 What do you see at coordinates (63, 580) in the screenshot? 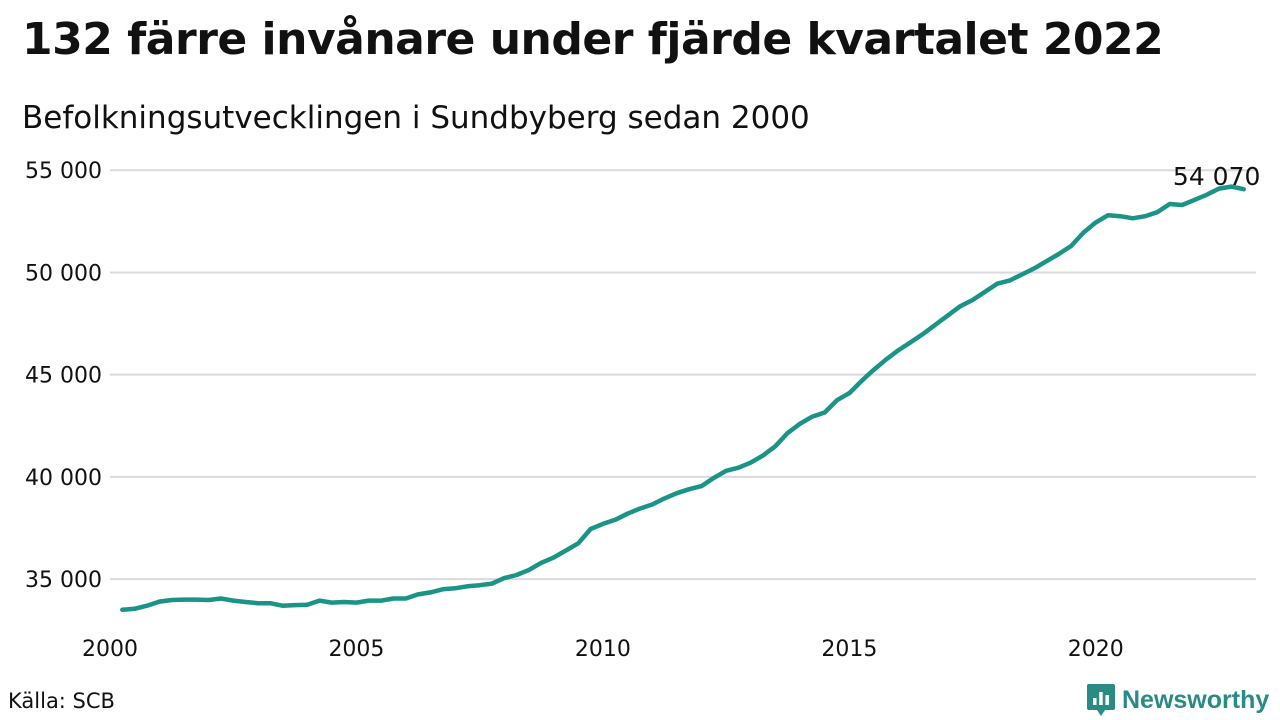
I see `y-tick-label: 35 000` at bounding box center [63, 580].